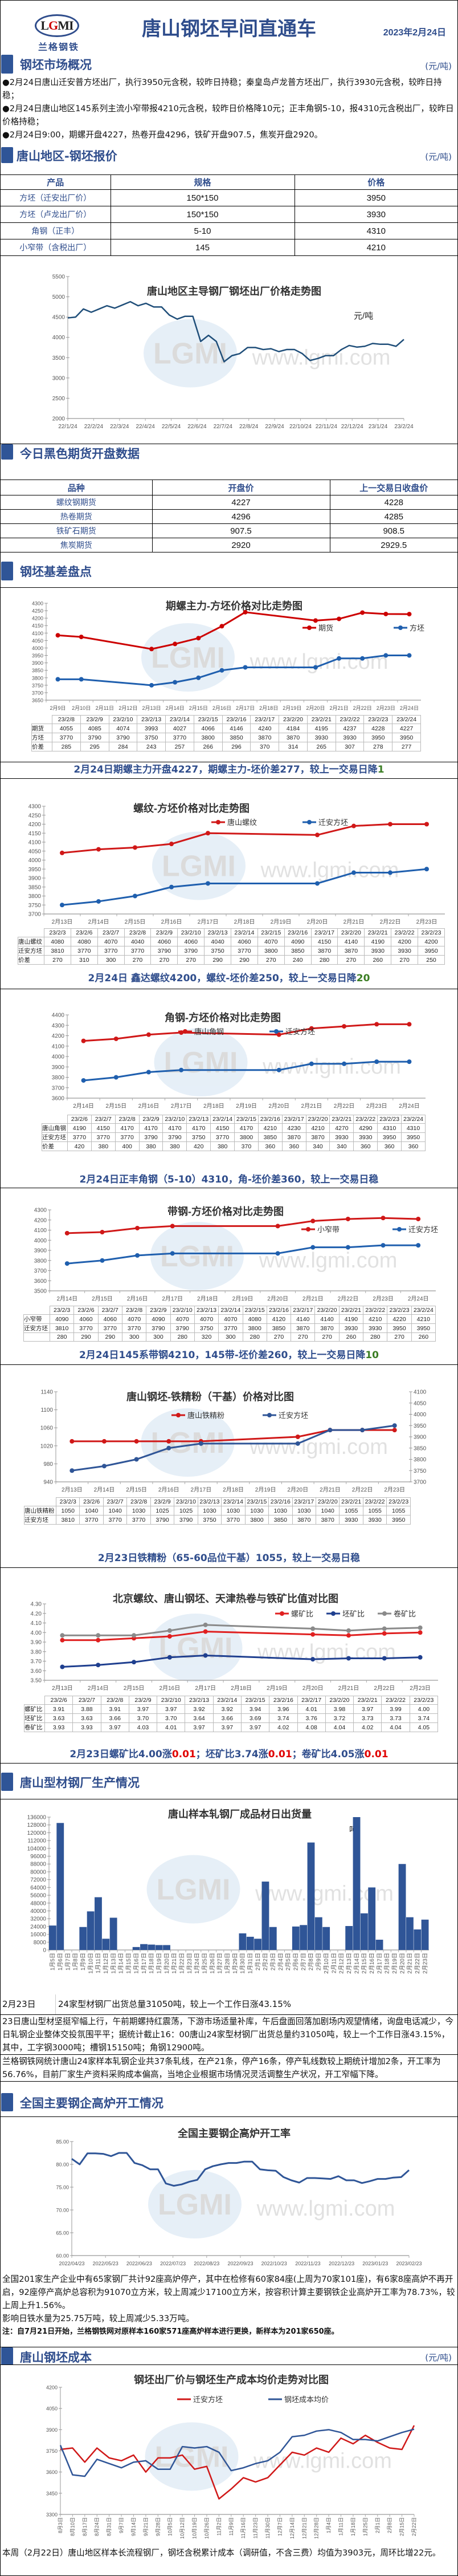 This screenshot has height=2576, width=458. What do you see at coordinates (170, 2526) in the screenshot?
I see `x-tick-label: 10月5日` at bounding box center [170, 2526].